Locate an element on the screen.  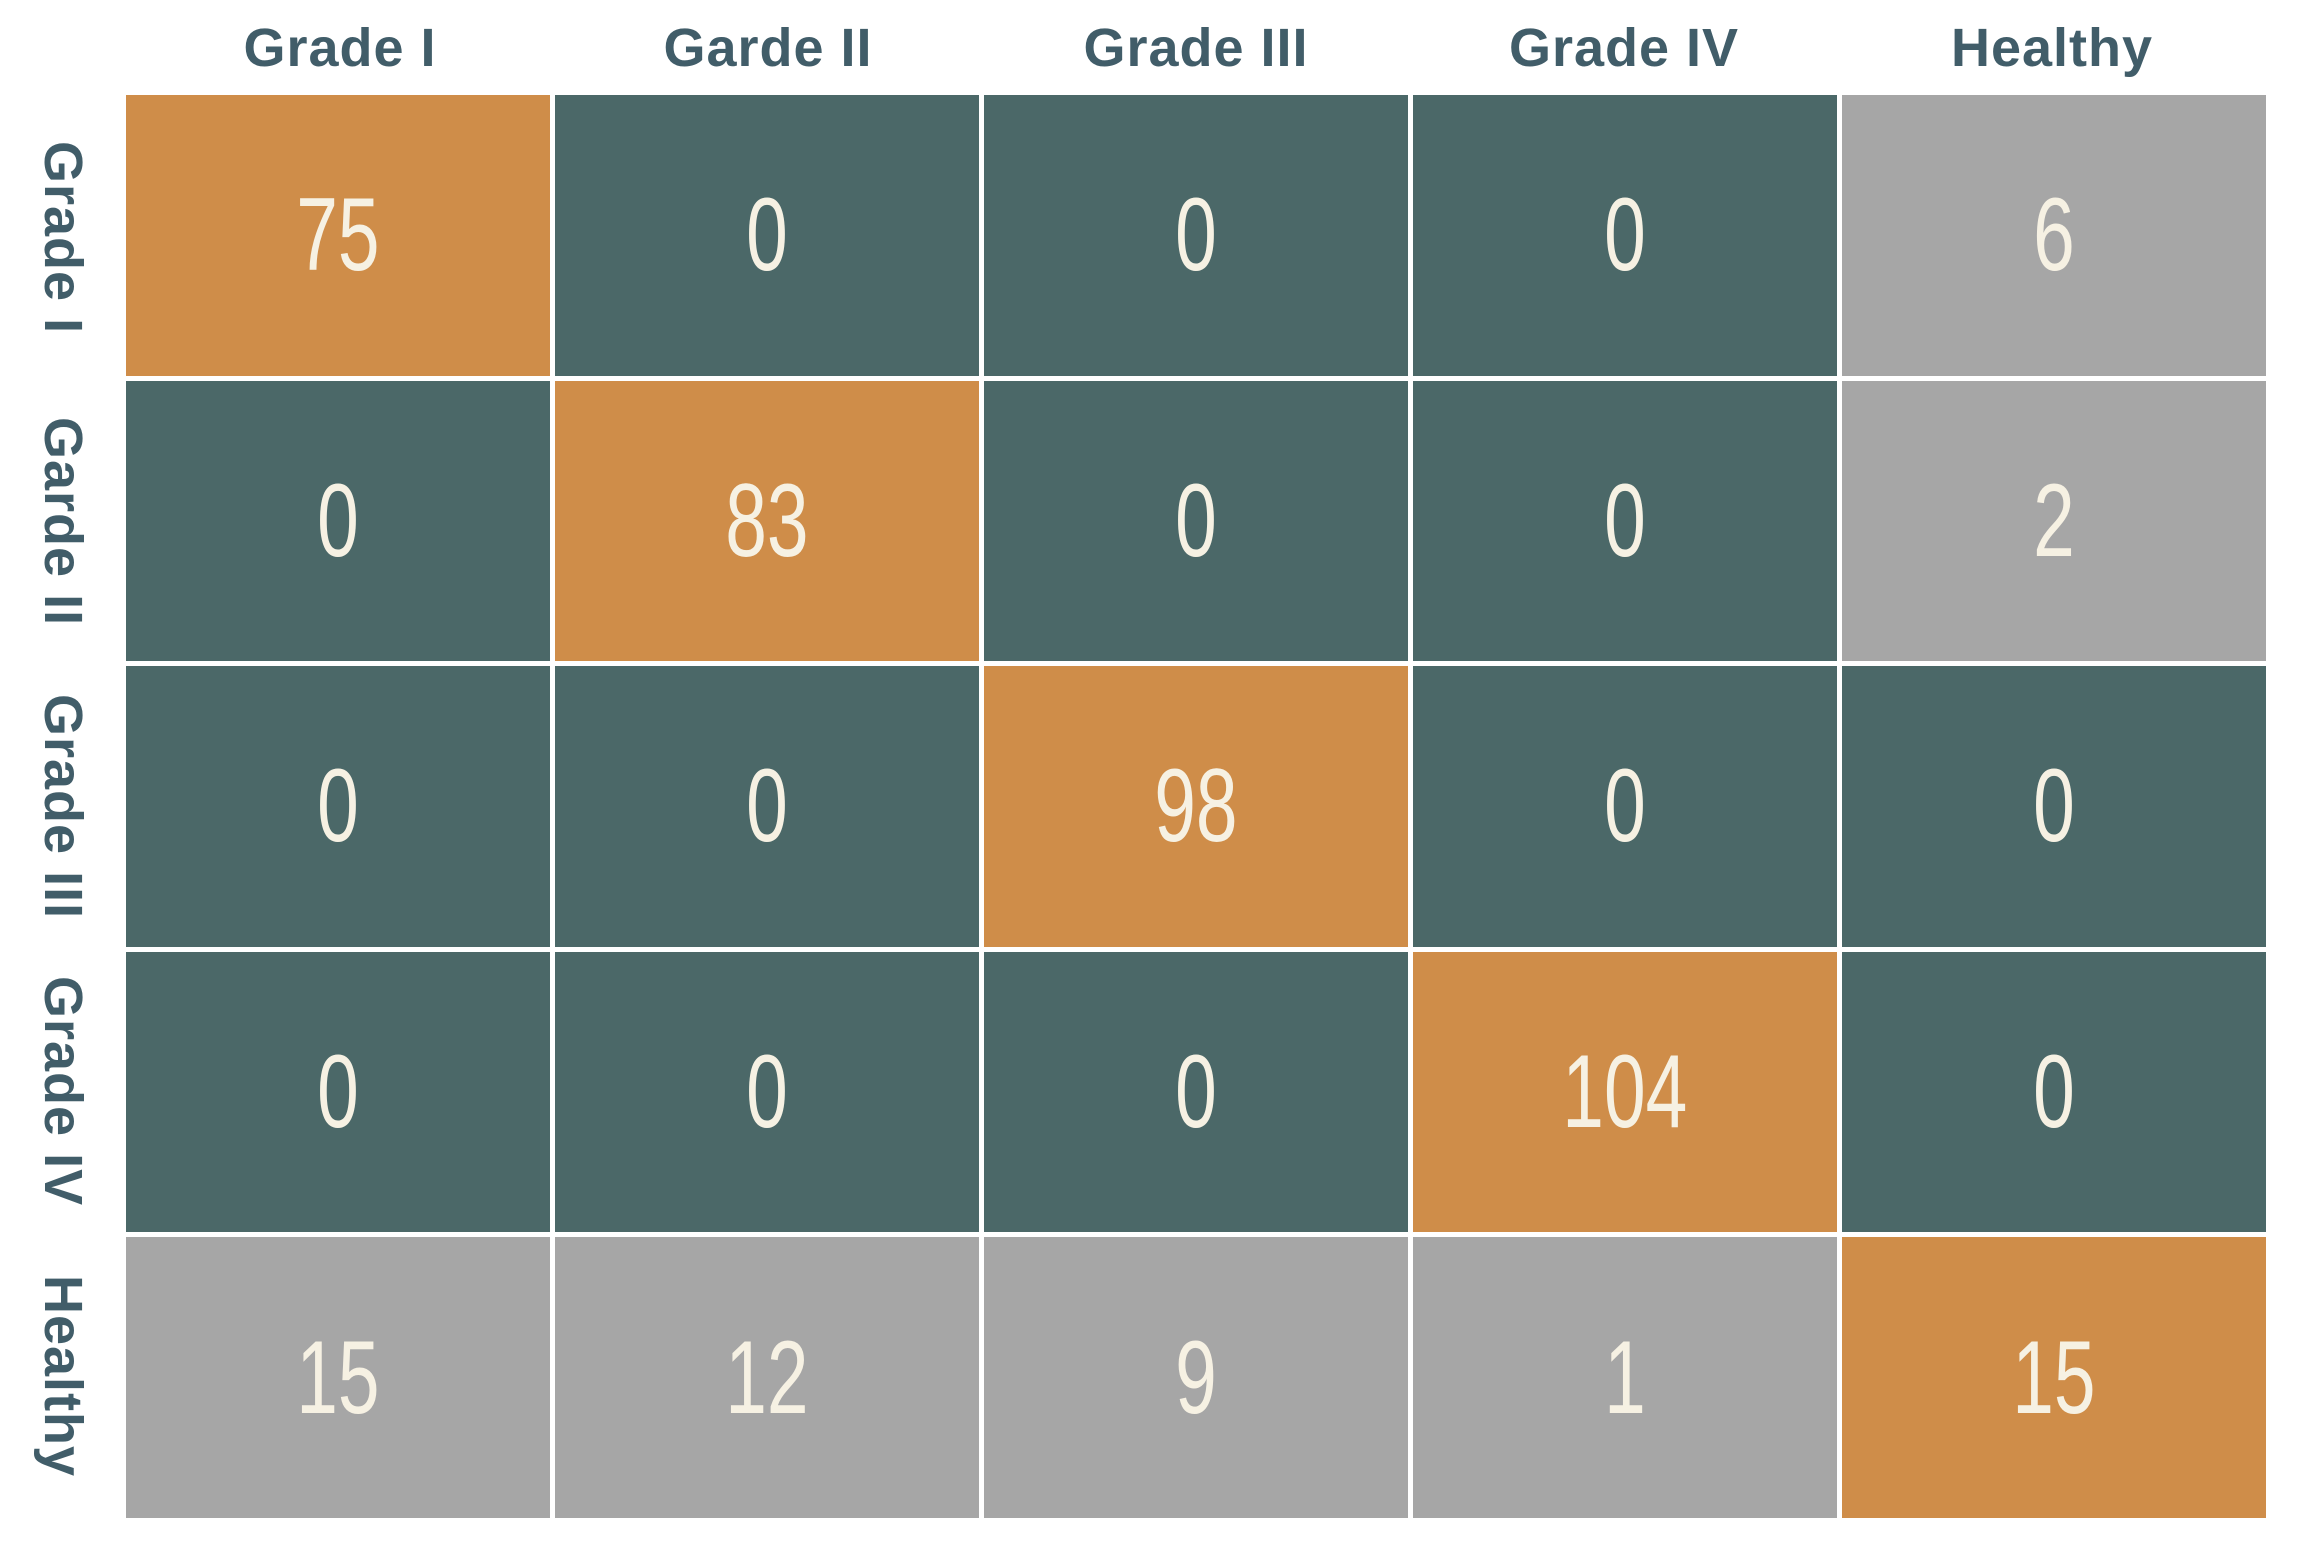
matrix-cell: 2 is located at coordinates (2054, 521).